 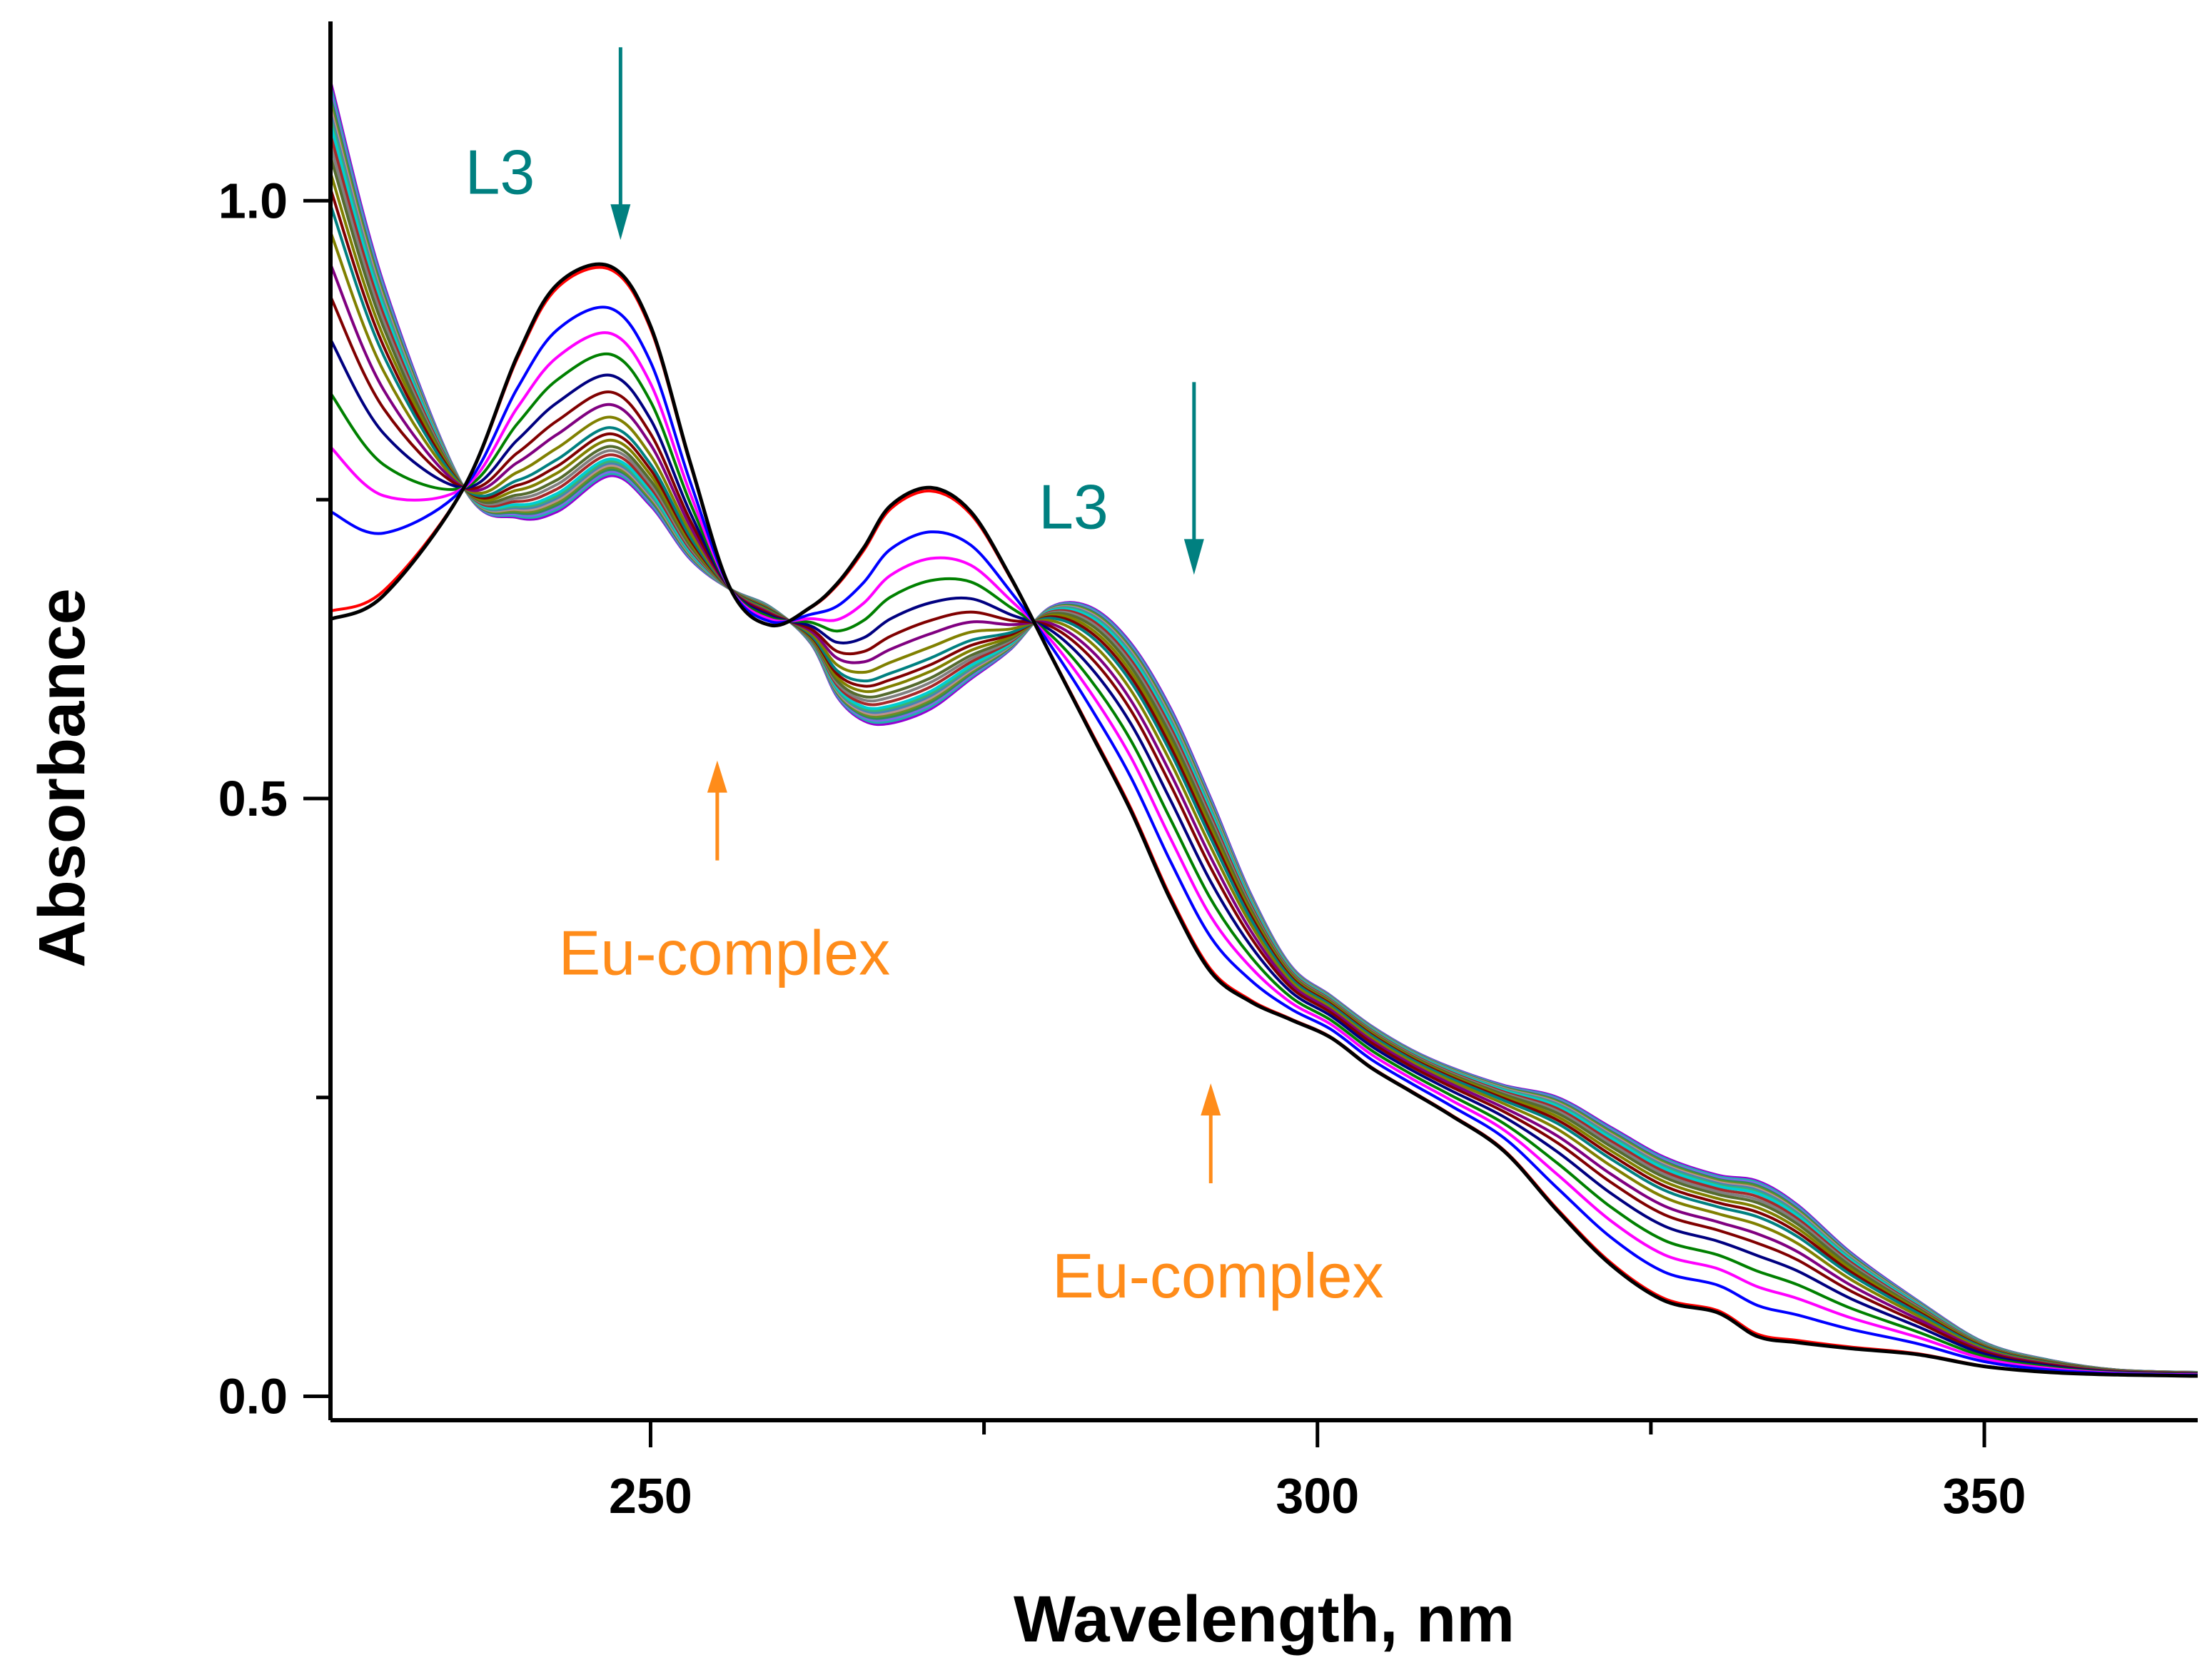 What do you see at coordinates (1984, 1496) in the screenshot?
I see `x-tick-label: 350` at bounding box center [1984, 1496].